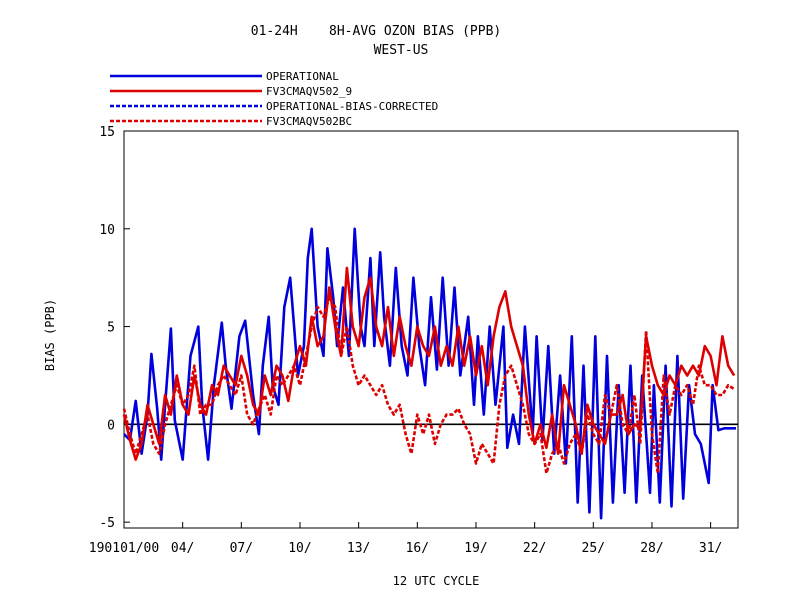  I want to click on x-tick-label: 16/, so click(417, 548).